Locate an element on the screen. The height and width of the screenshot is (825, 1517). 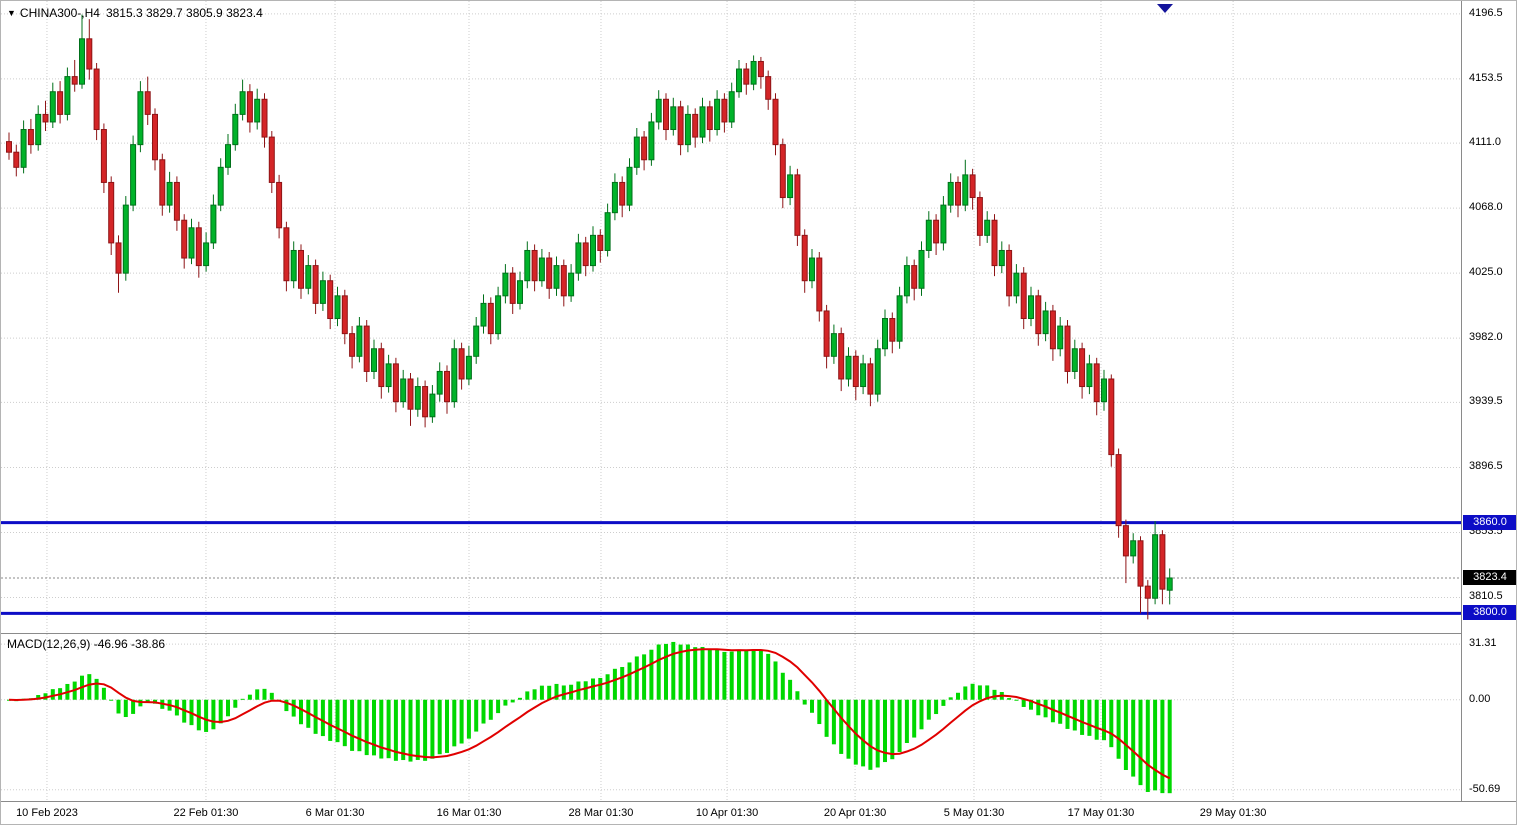
price-level-badge: 3860.0 is located at coordinates (1489, 522).